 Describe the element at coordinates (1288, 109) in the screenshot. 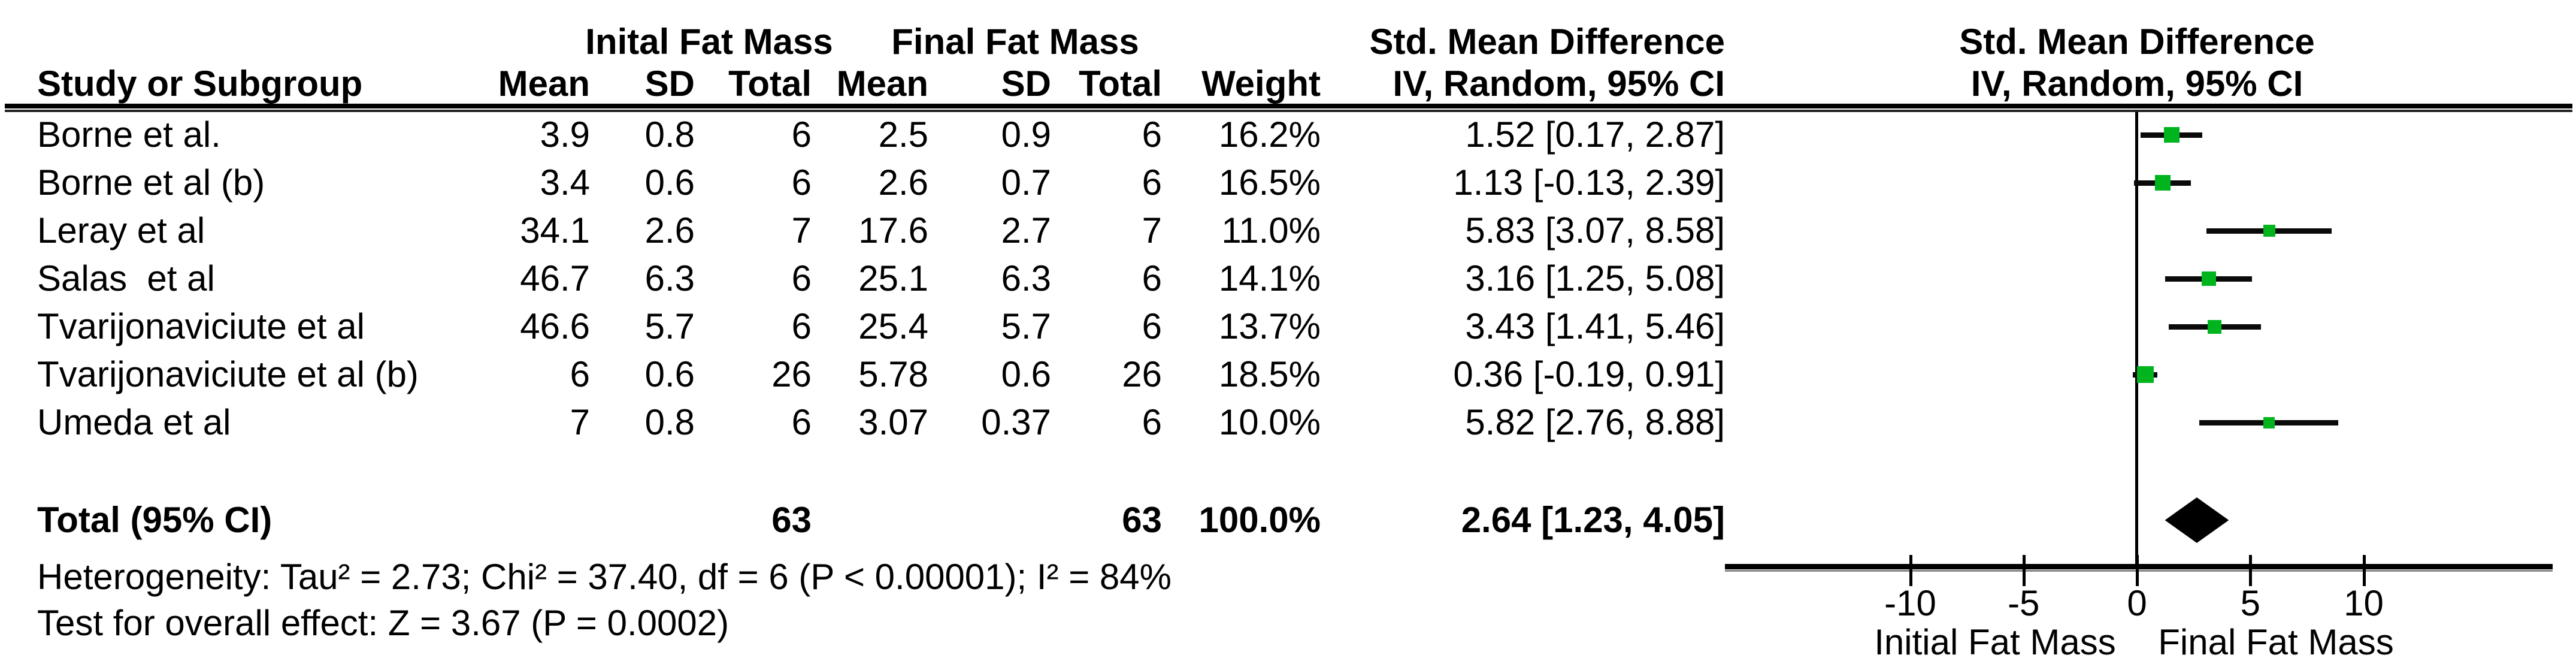

I see `header-separator-line` at that location.